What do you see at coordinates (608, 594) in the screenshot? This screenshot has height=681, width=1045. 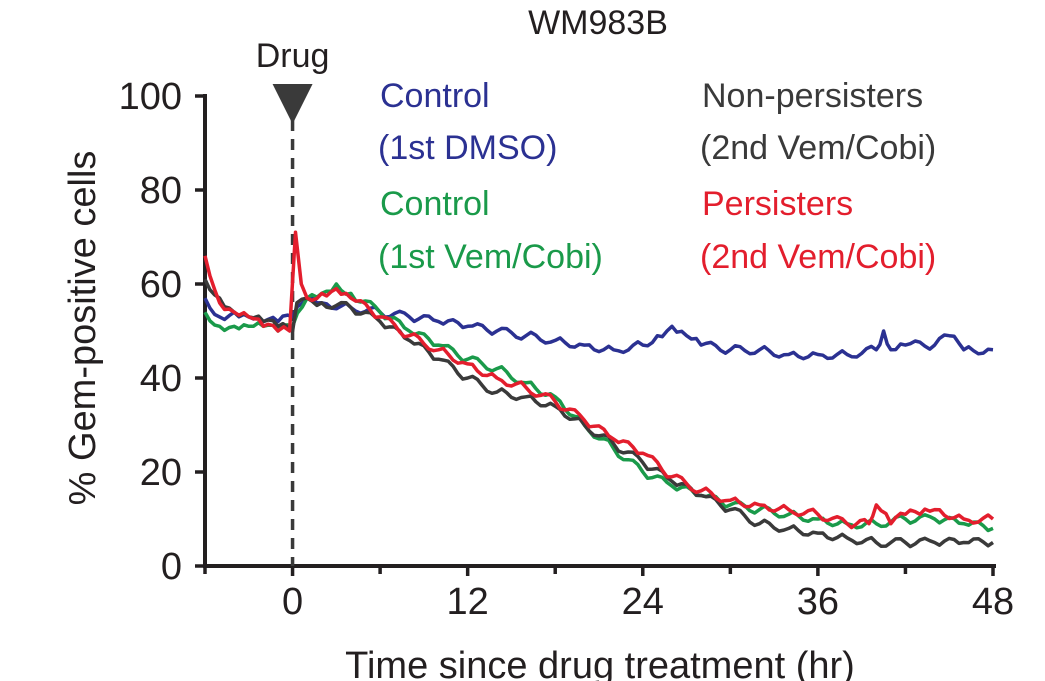 I see `x-ticks: 0 12 24 36 48` at bounding box center [608, 594].